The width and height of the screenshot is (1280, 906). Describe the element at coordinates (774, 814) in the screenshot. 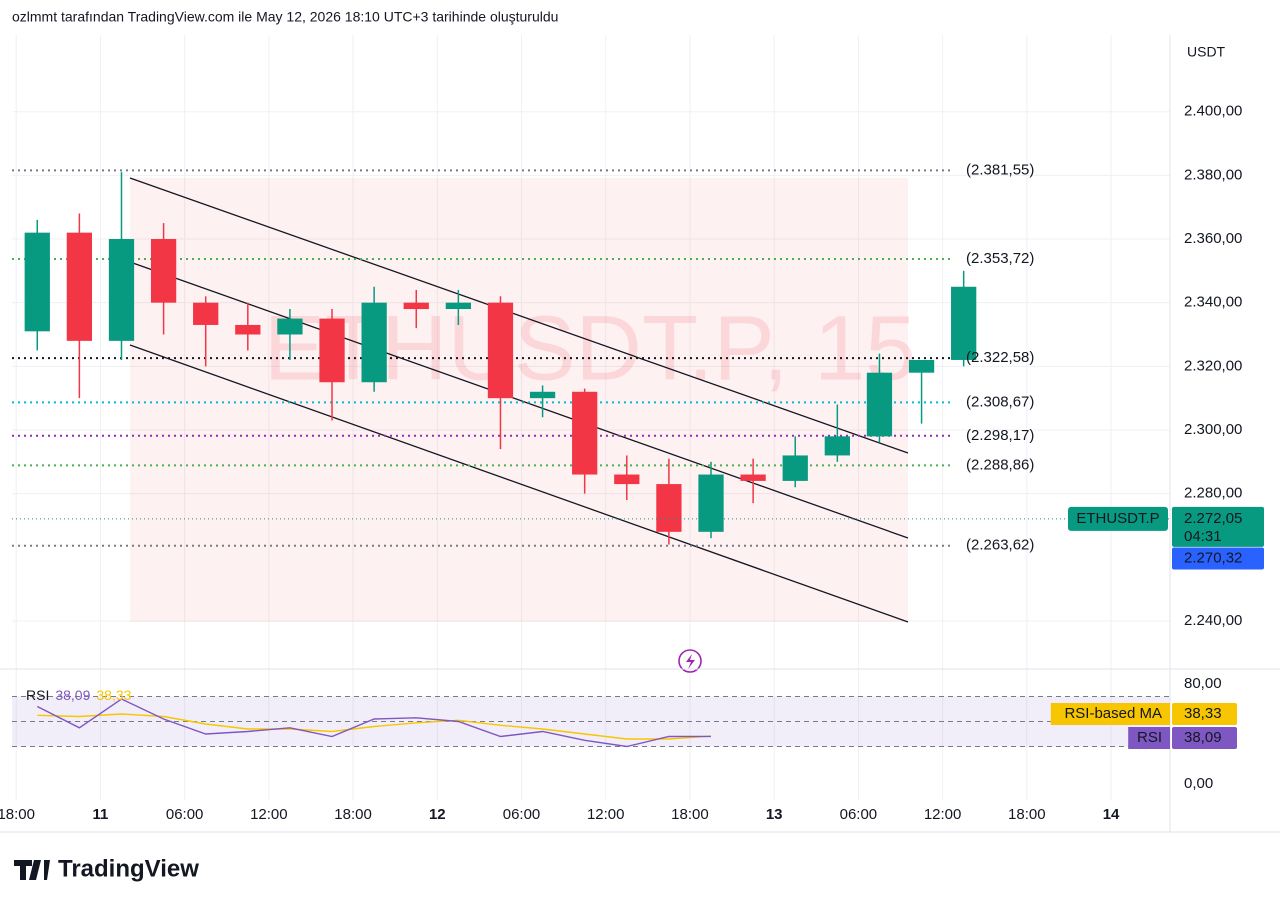

I see `x-tick-label: 13` at that location.